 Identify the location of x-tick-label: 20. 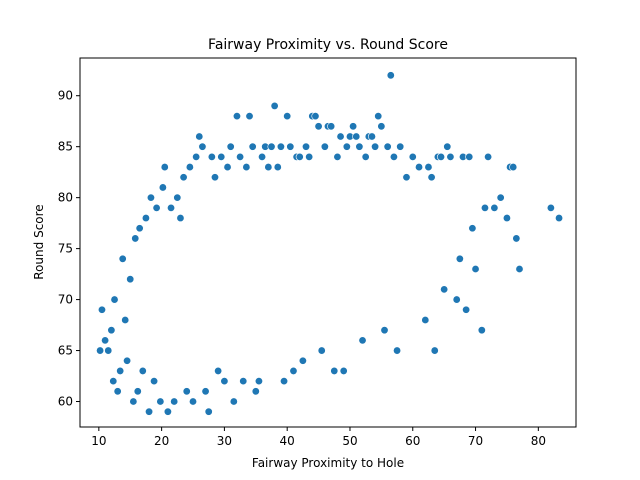
(161, 441).